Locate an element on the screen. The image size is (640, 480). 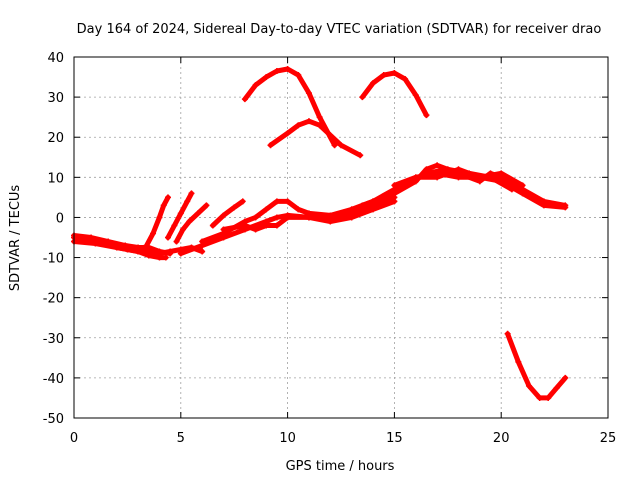
y-tick-label: 40 is located at coordinates (55, 58).